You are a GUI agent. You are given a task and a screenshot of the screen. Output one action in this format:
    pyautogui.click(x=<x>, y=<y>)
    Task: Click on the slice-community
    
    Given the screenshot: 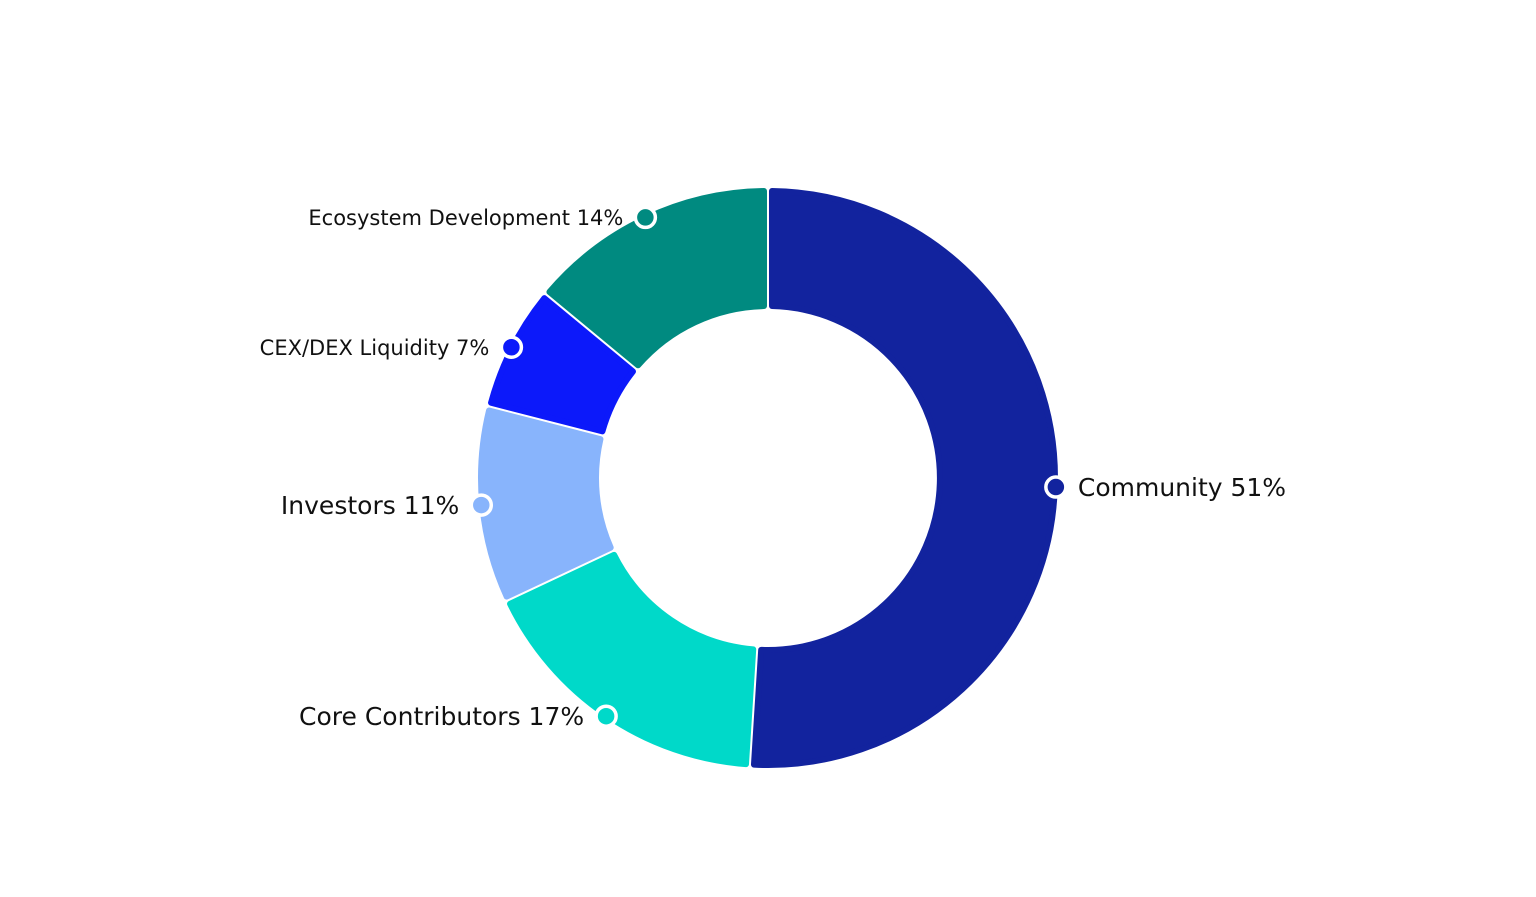 What is the action you would take?
    pyautogui.click(x=904, y=478)
    